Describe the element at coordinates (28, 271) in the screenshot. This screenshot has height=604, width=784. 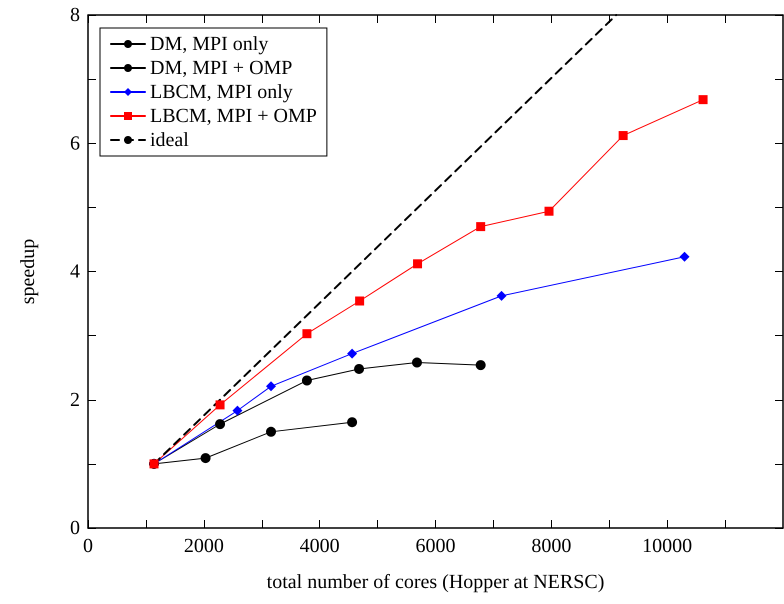
I see `y-axis-title: speedup` at that location.